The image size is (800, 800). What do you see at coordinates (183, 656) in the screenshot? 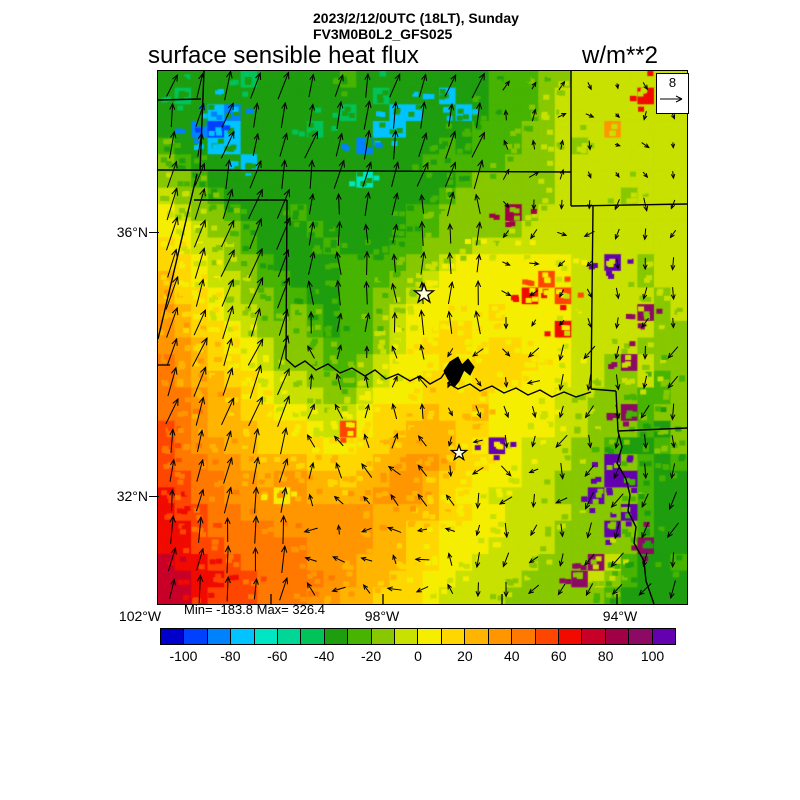
I see `colorbar-label: -100` at bounding box center [183, 656].